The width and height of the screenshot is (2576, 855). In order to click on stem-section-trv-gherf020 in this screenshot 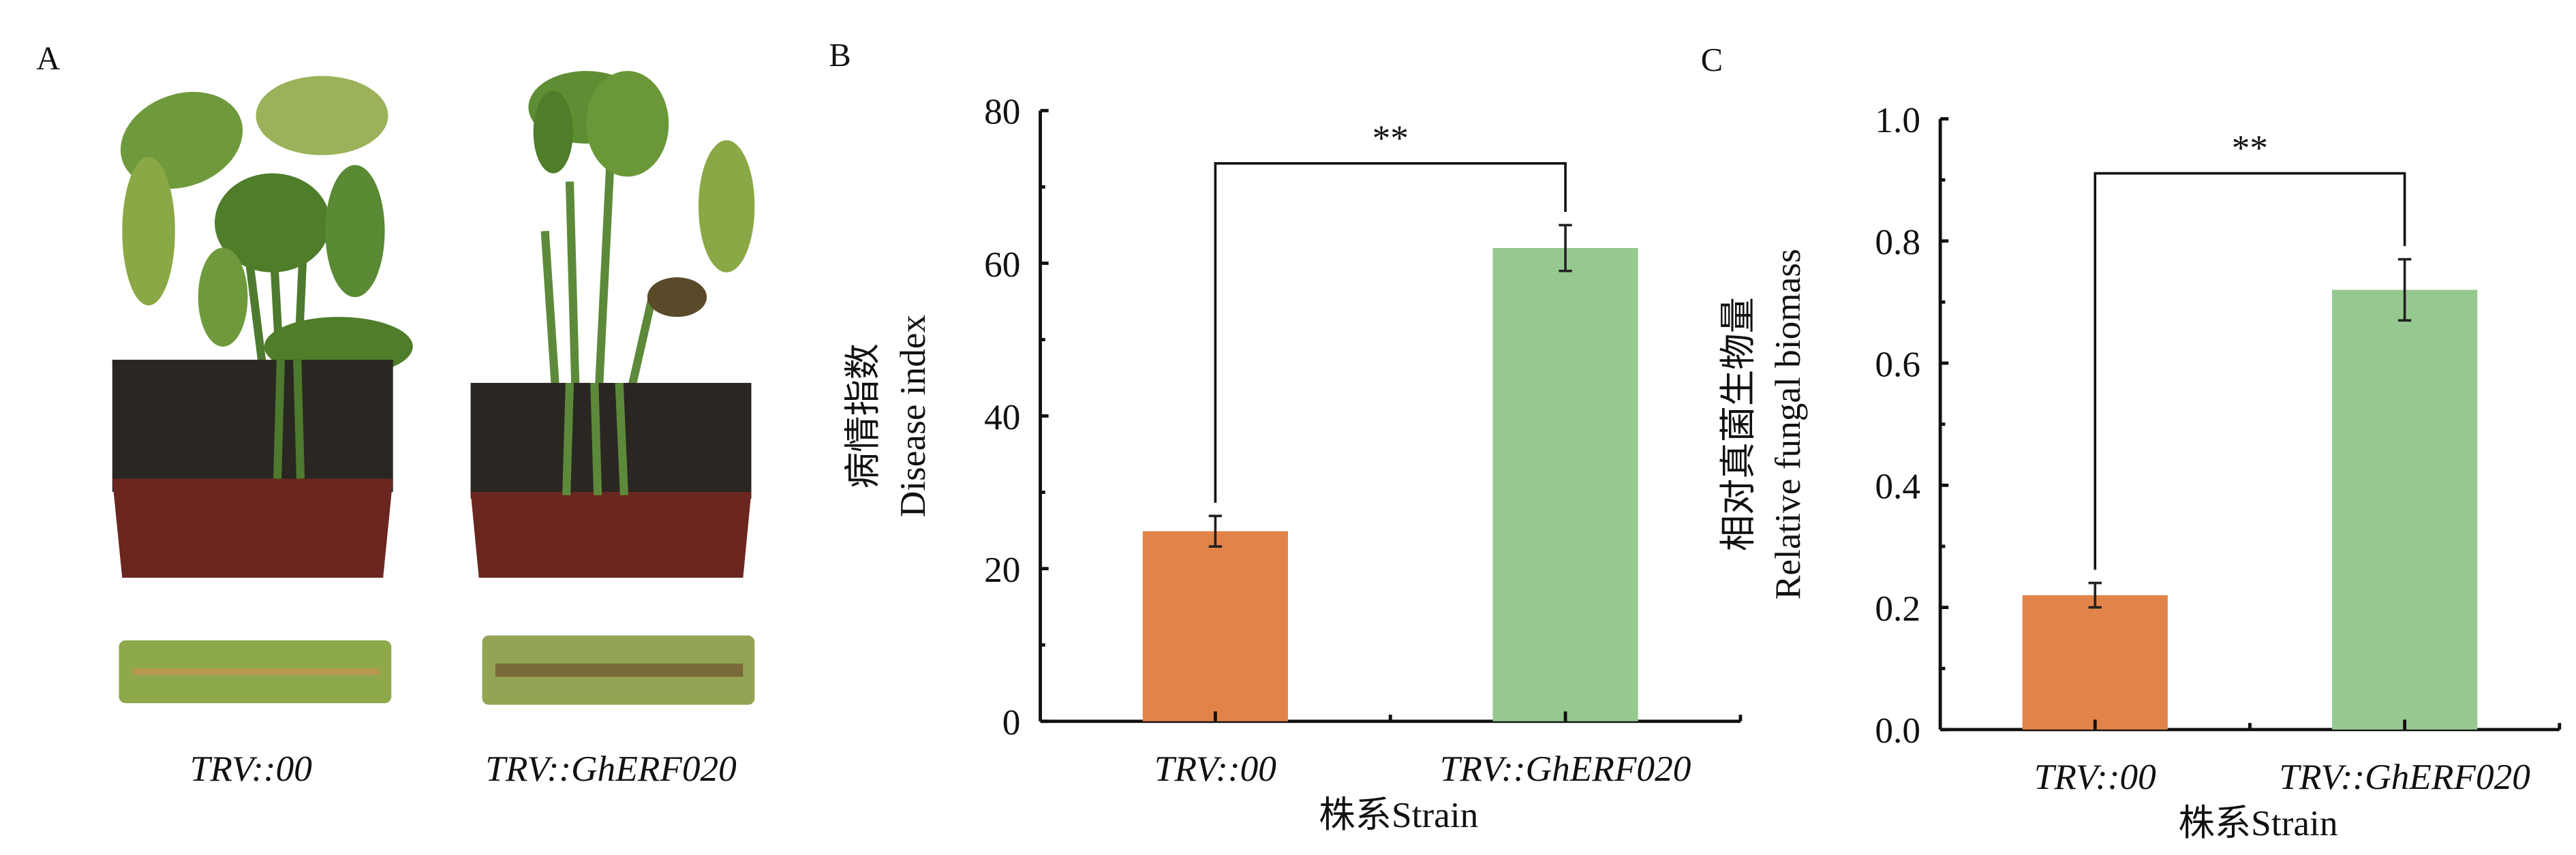, I will do `click(618, 670)`.